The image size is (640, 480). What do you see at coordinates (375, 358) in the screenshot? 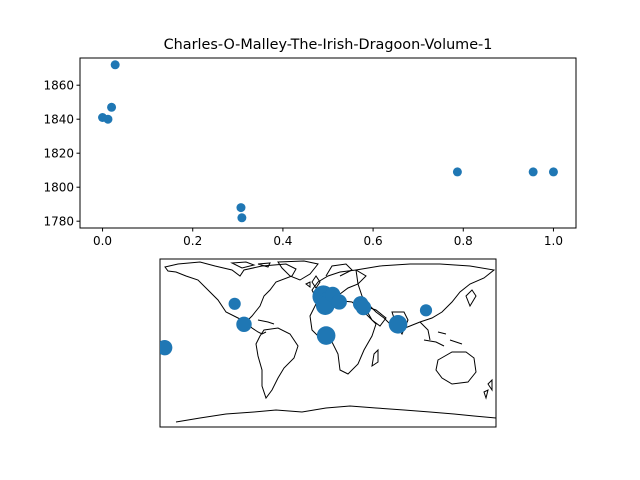
I see `coastline-madagascar` at bounding box center [375, 358].